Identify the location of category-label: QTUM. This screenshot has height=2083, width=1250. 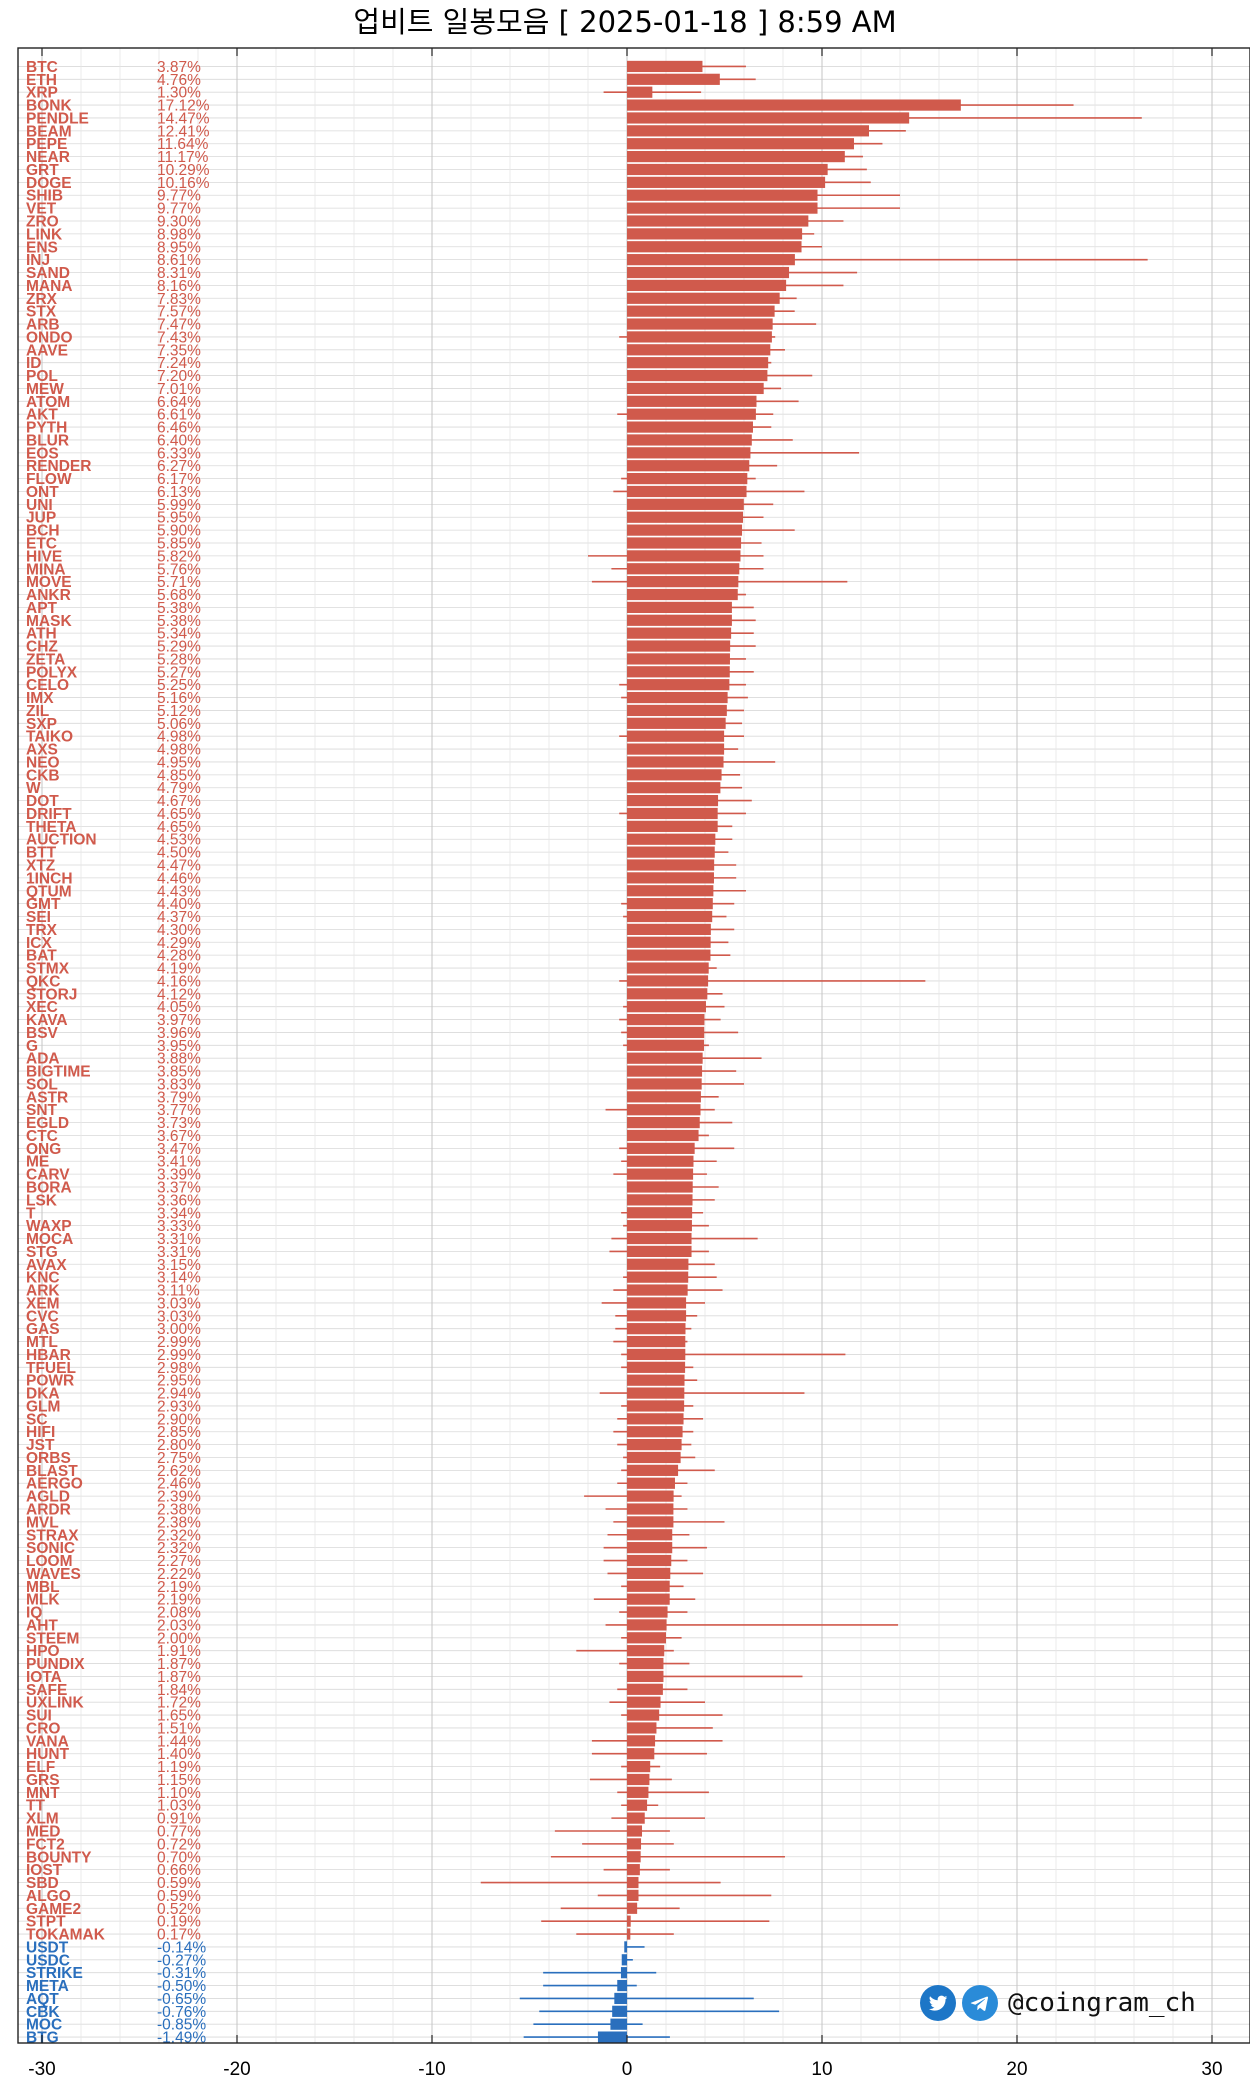
(49, 891).